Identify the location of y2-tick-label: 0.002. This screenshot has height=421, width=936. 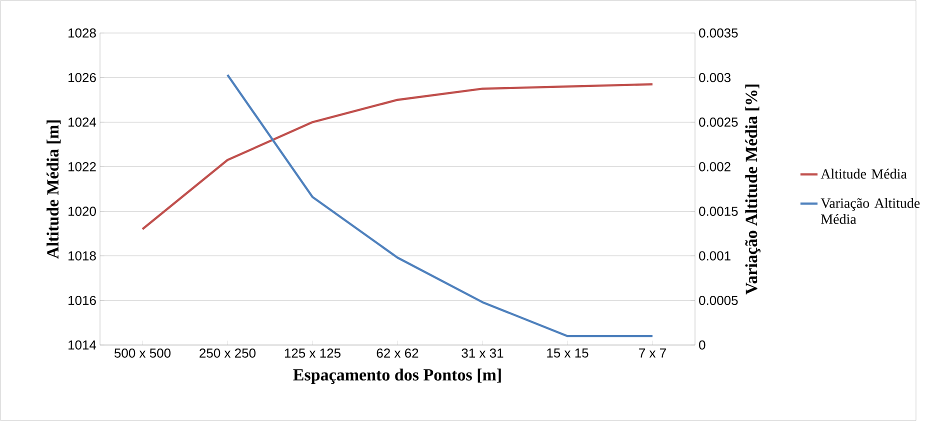
(714, 167).